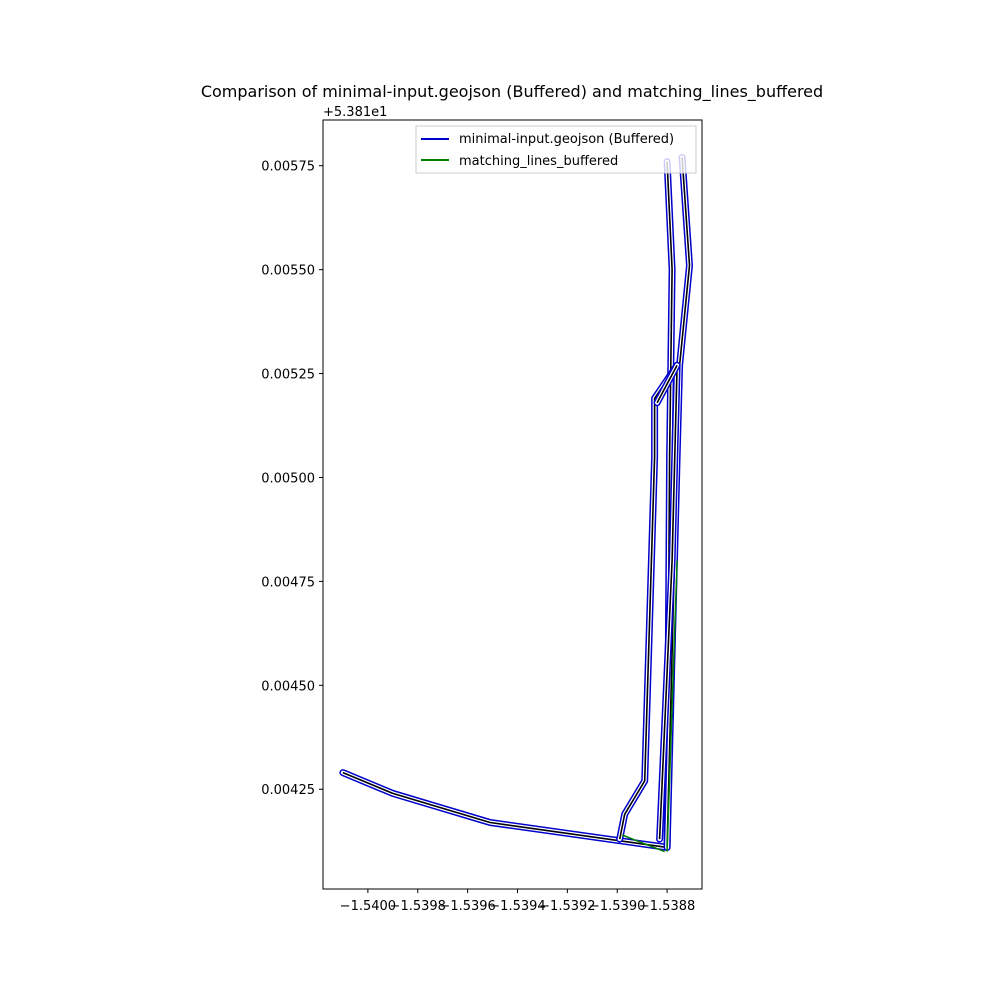 The width and height of the screenshot is (1000, 1000). I want to click on y-tick-label: 0.00425, so click(288, 790).